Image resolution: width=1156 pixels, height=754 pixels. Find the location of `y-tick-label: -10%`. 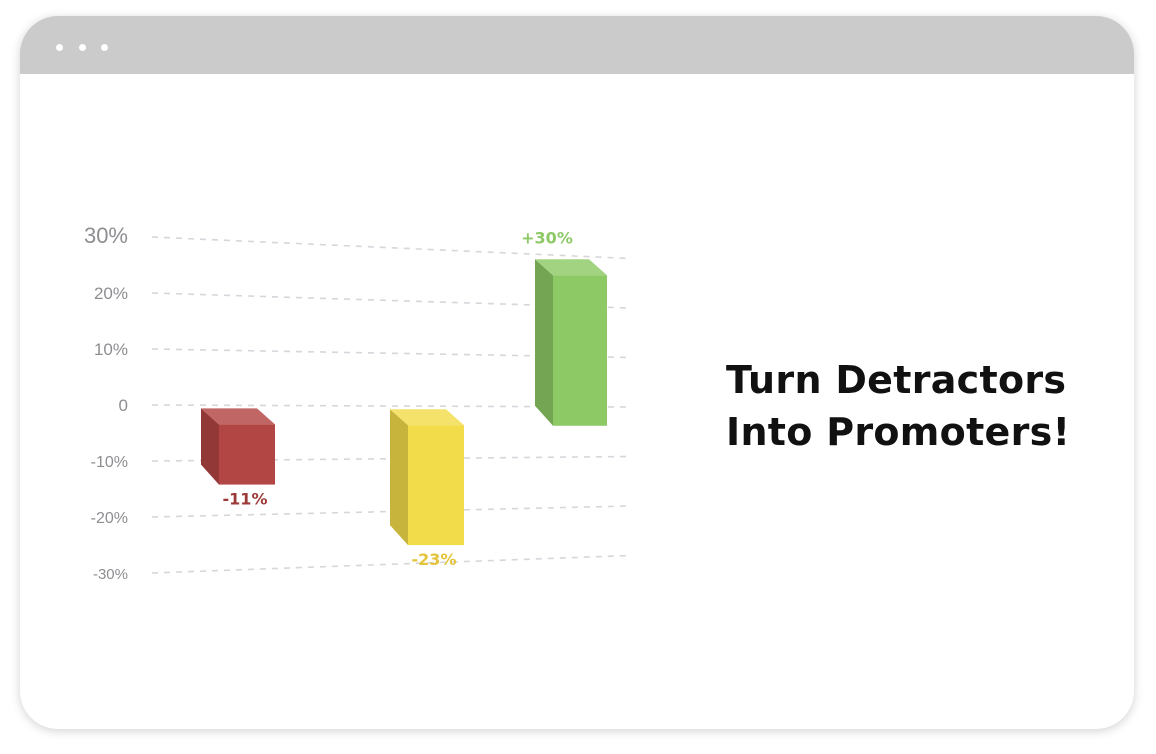

y-tick-label: -10% is located at coordinates (109, 462).